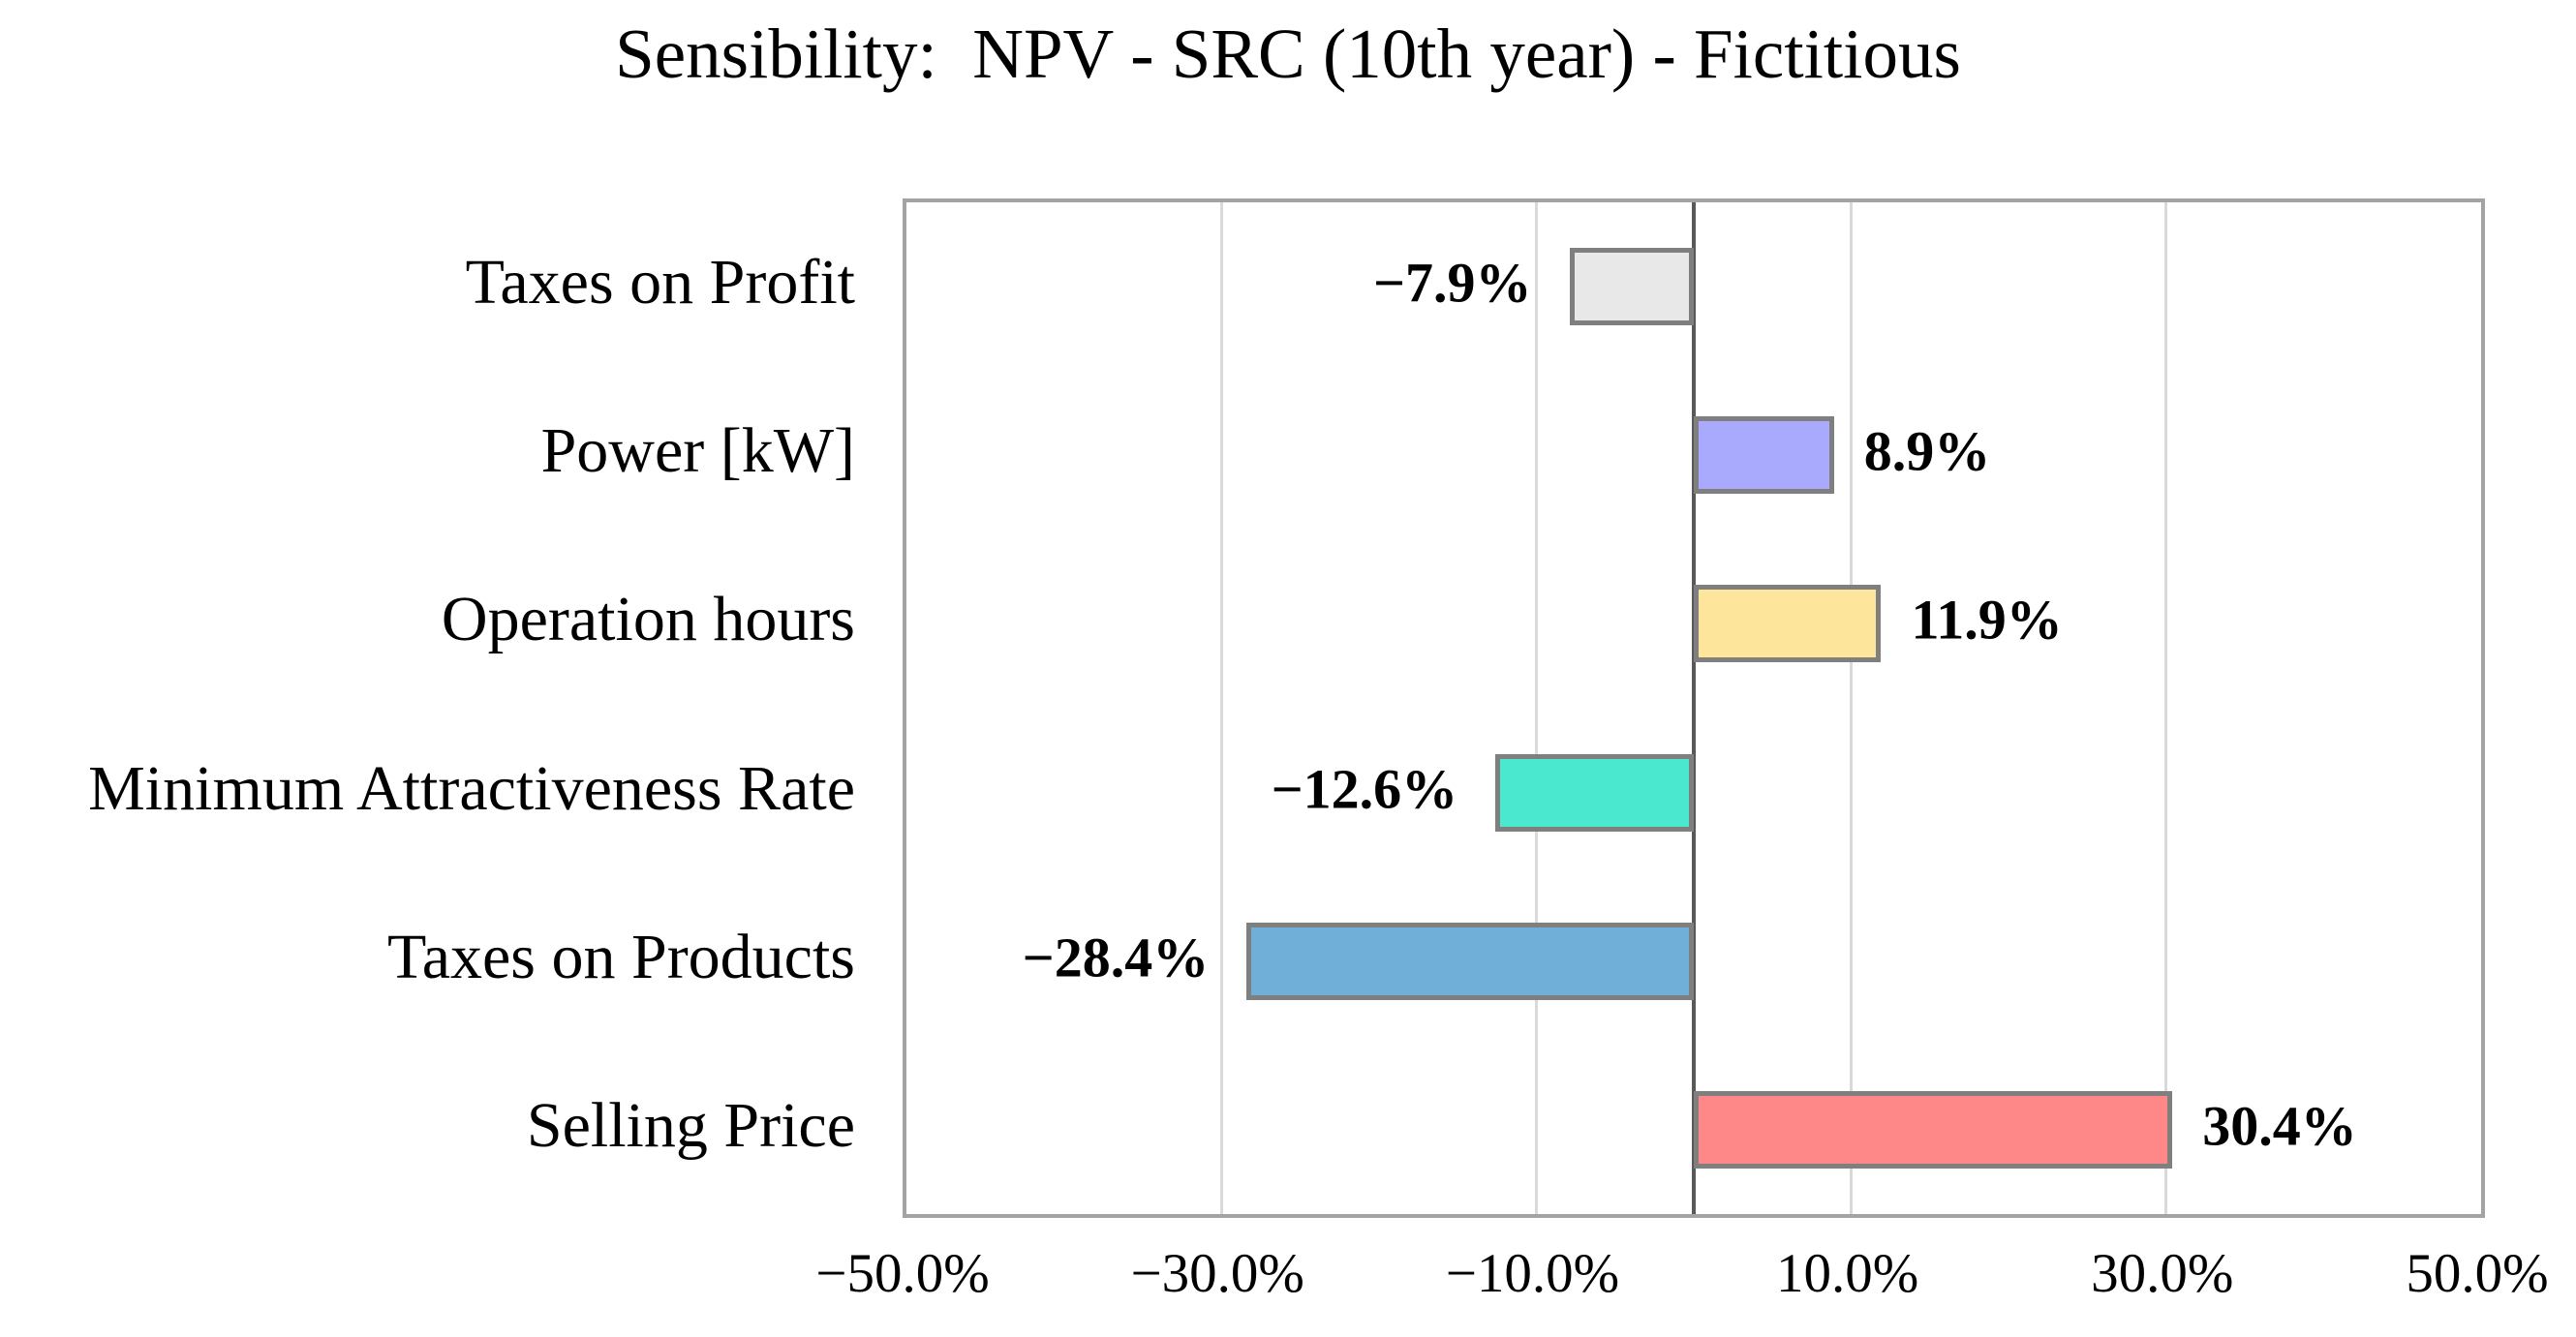 This screenshot has height=1337, width=2576. What do you see at coordinates (1927, 451) in the screenshot?
I see `value-label: 8.9%` at bounding box center [1927, 451].